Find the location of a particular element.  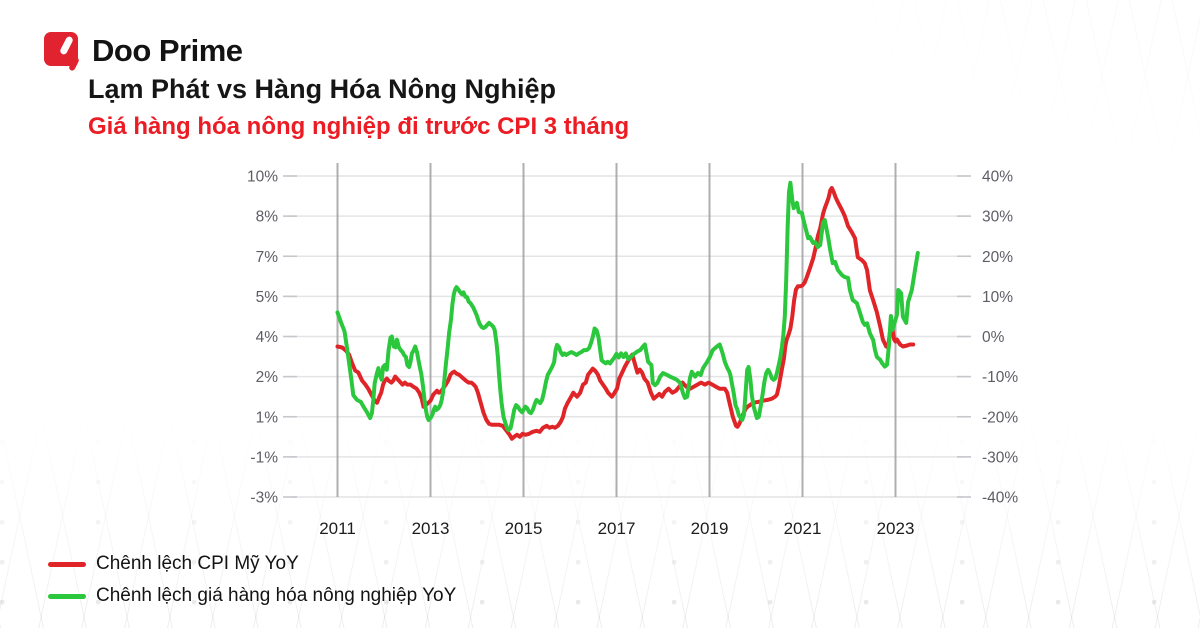

legend-item-cpi: Chênh lệch CPI Mỹ YoY is located at coordinates (252, 564).